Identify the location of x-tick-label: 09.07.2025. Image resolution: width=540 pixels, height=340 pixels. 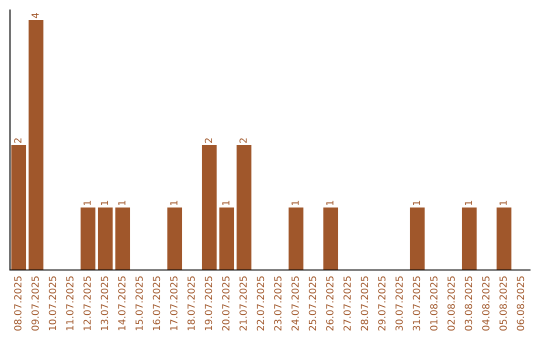
(35, 303).